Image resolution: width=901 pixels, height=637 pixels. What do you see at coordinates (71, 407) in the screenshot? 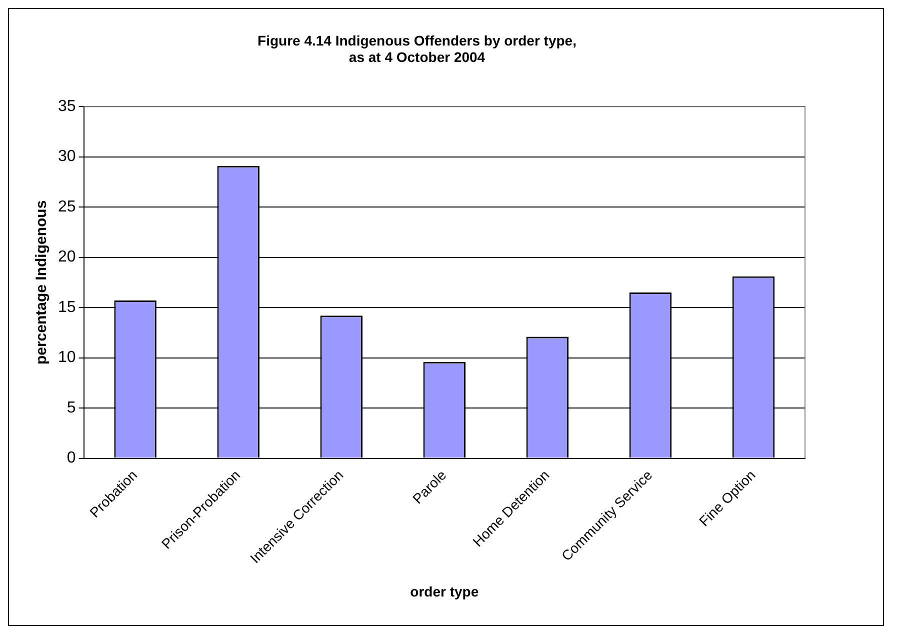
I see `y-tick-label: 5` at bounding box center [71, 407].